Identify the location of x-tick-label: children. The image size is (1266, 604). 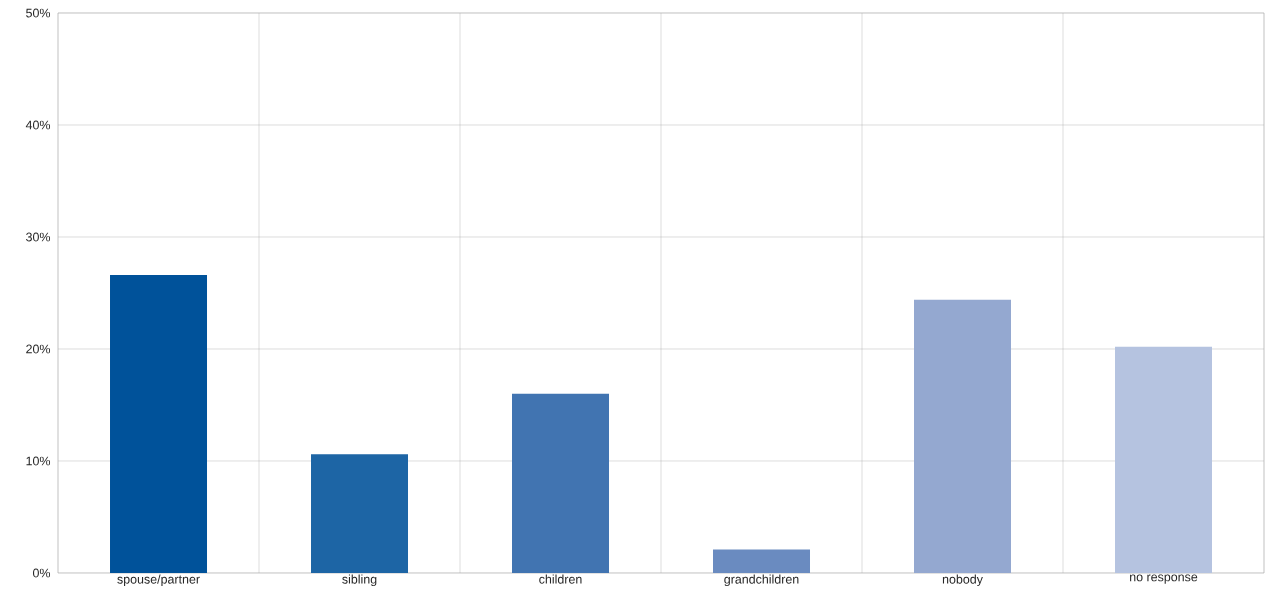
(560, 579).